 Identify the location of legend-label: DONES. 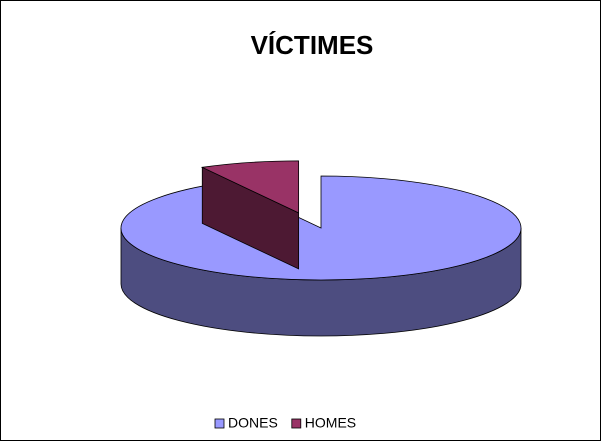
(253, 423).